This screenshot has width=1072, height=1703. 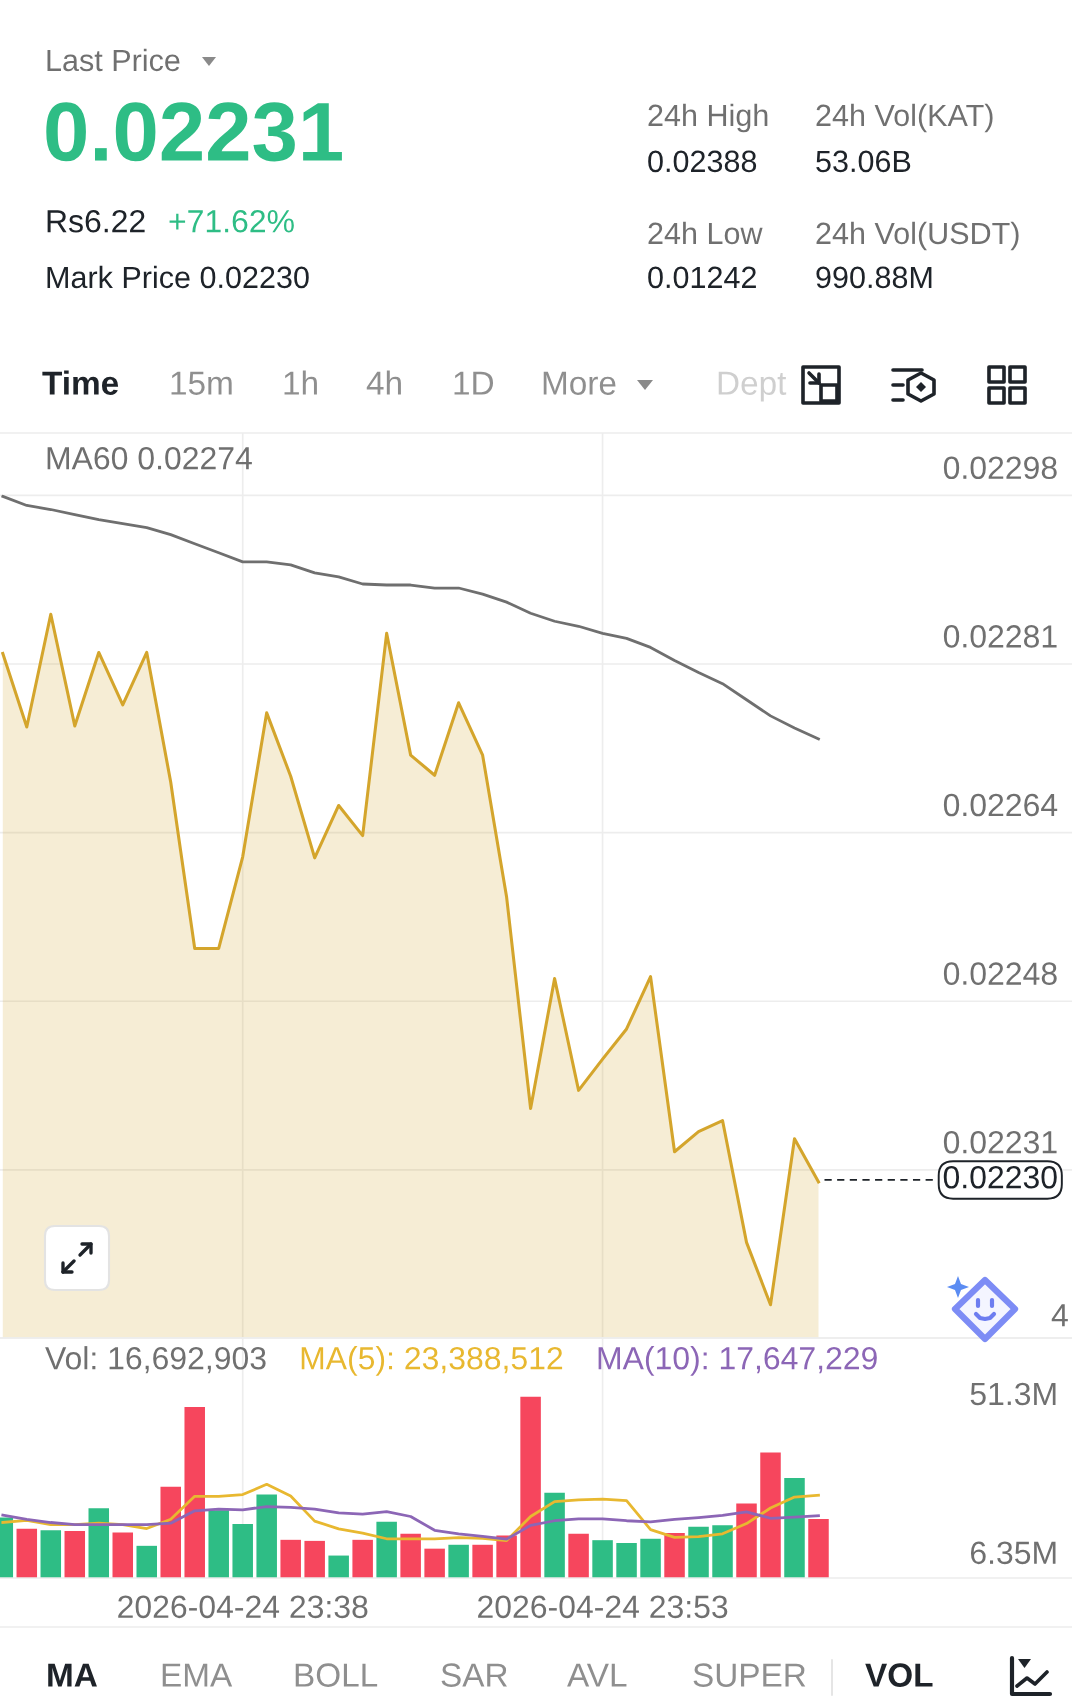 What do you see at coordinates (474, 1675) in the screenshot?
I see `text: SAR` at bounding box center [474, 1675].